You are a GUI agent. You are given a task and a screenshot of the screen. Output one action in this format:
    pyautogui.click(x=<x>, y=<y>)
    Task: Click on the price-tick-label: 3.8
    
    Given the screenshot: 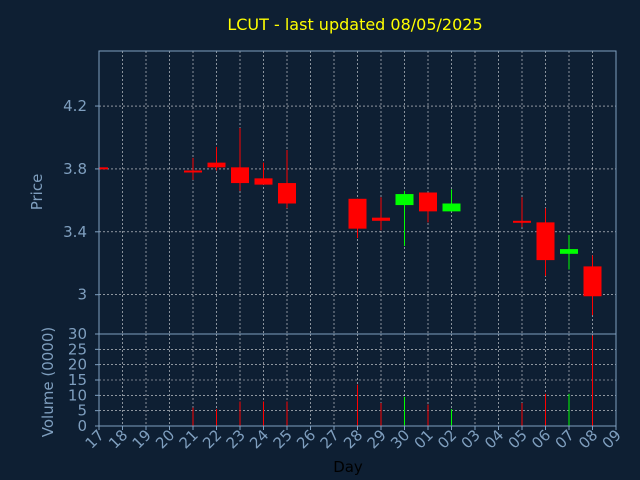 What is the action you would take?
    pyautogui.click(x=75, y=169)
    